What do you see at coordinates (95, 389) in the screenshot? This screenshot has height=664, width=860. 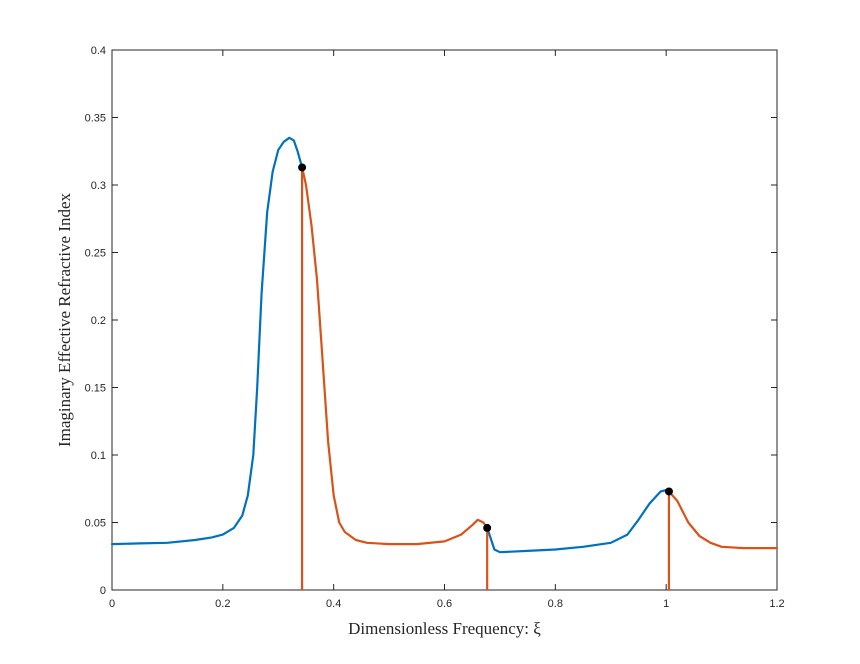 I see `y-tick-label-3: 0.15` at bounding box center [95, 389].